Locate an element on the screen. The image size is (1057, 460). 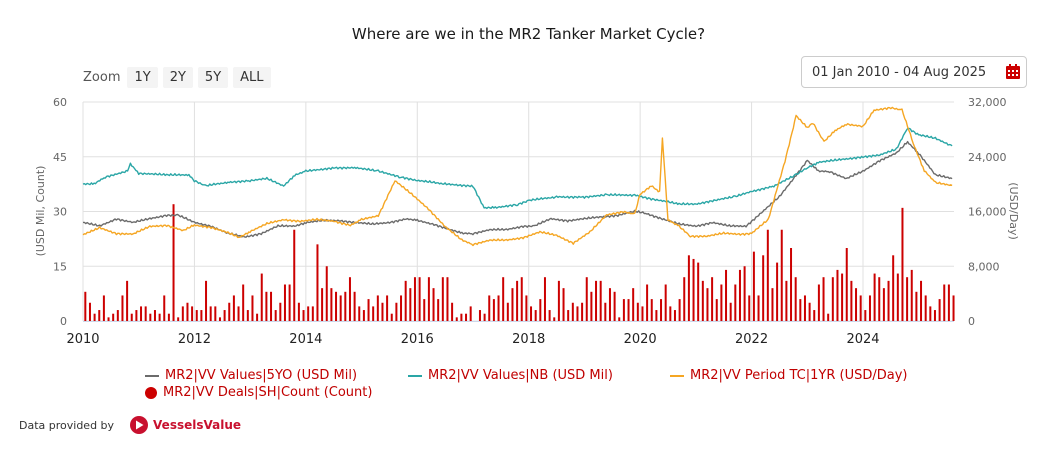
y-left-tick-label: 30 is located at coordinates (60, 212).